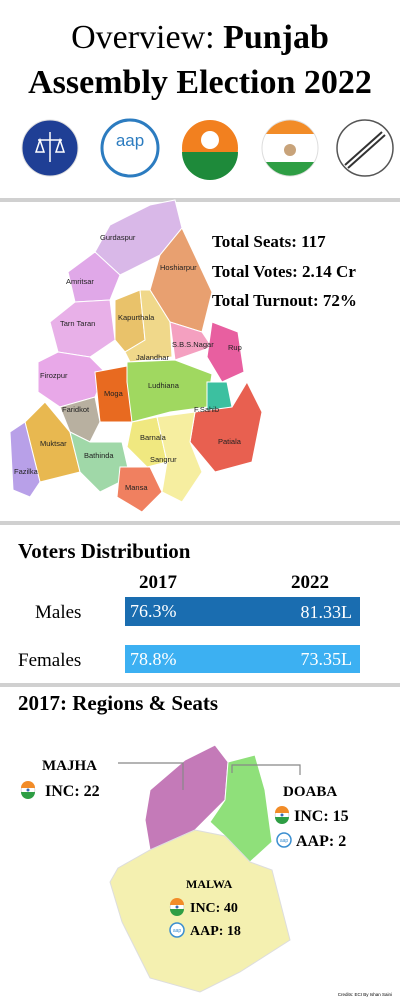 The height and width of the screenshot is (1000, 400). Describe the element at coordinates (327, 612) in the screenshot. I see `cell: 81.33L` at that location.